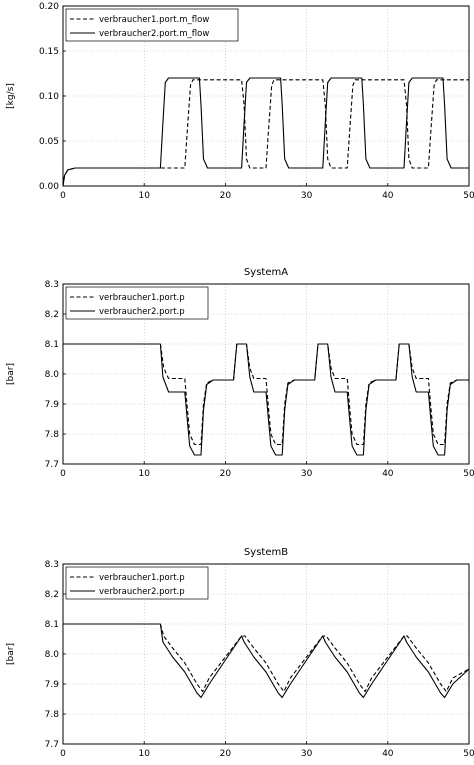  What do you see at coordinates (49, 142) in the screenshot?
I see `y-tick-label: 0.05` at bounding box center [49, 142].